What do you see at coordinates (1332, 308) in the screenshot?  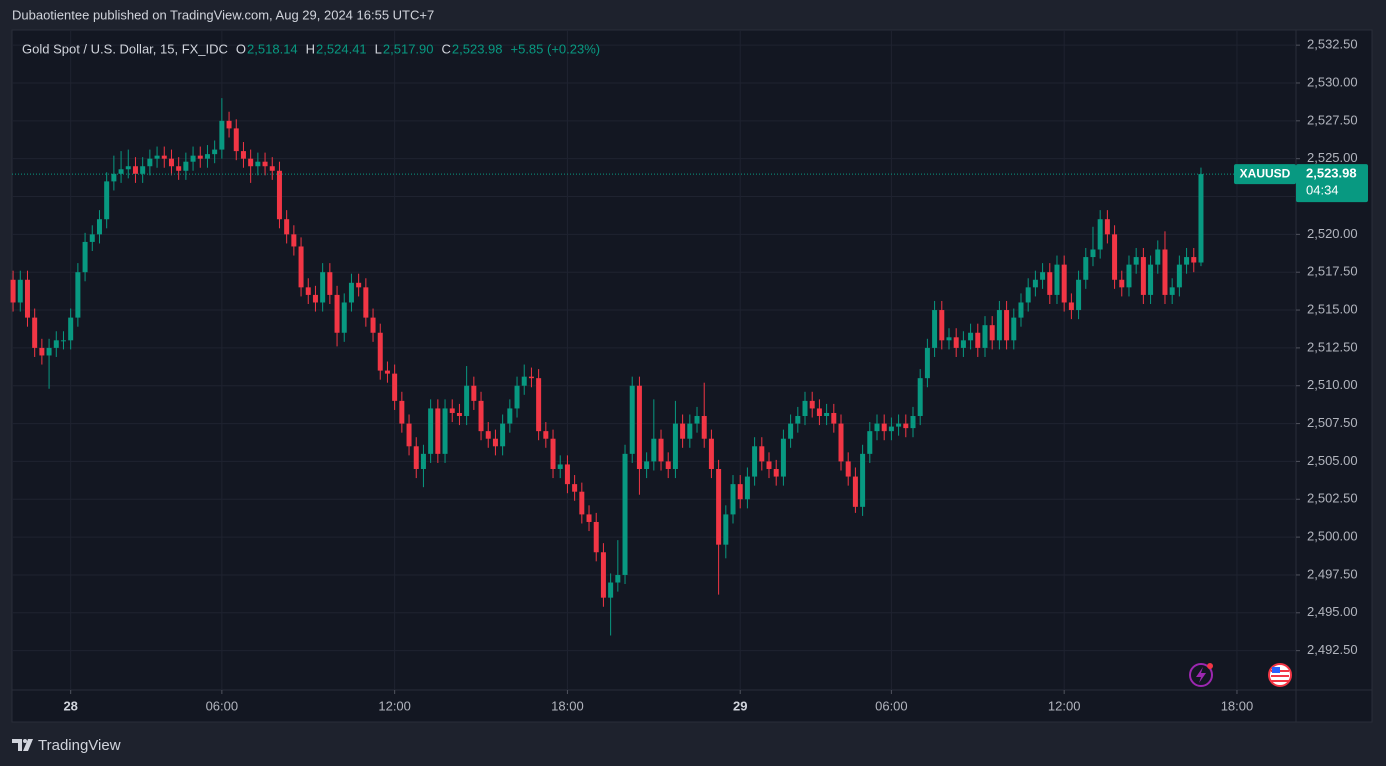 I see `y-tick-label: 2,515.00` at bounding box center [1332, 308].